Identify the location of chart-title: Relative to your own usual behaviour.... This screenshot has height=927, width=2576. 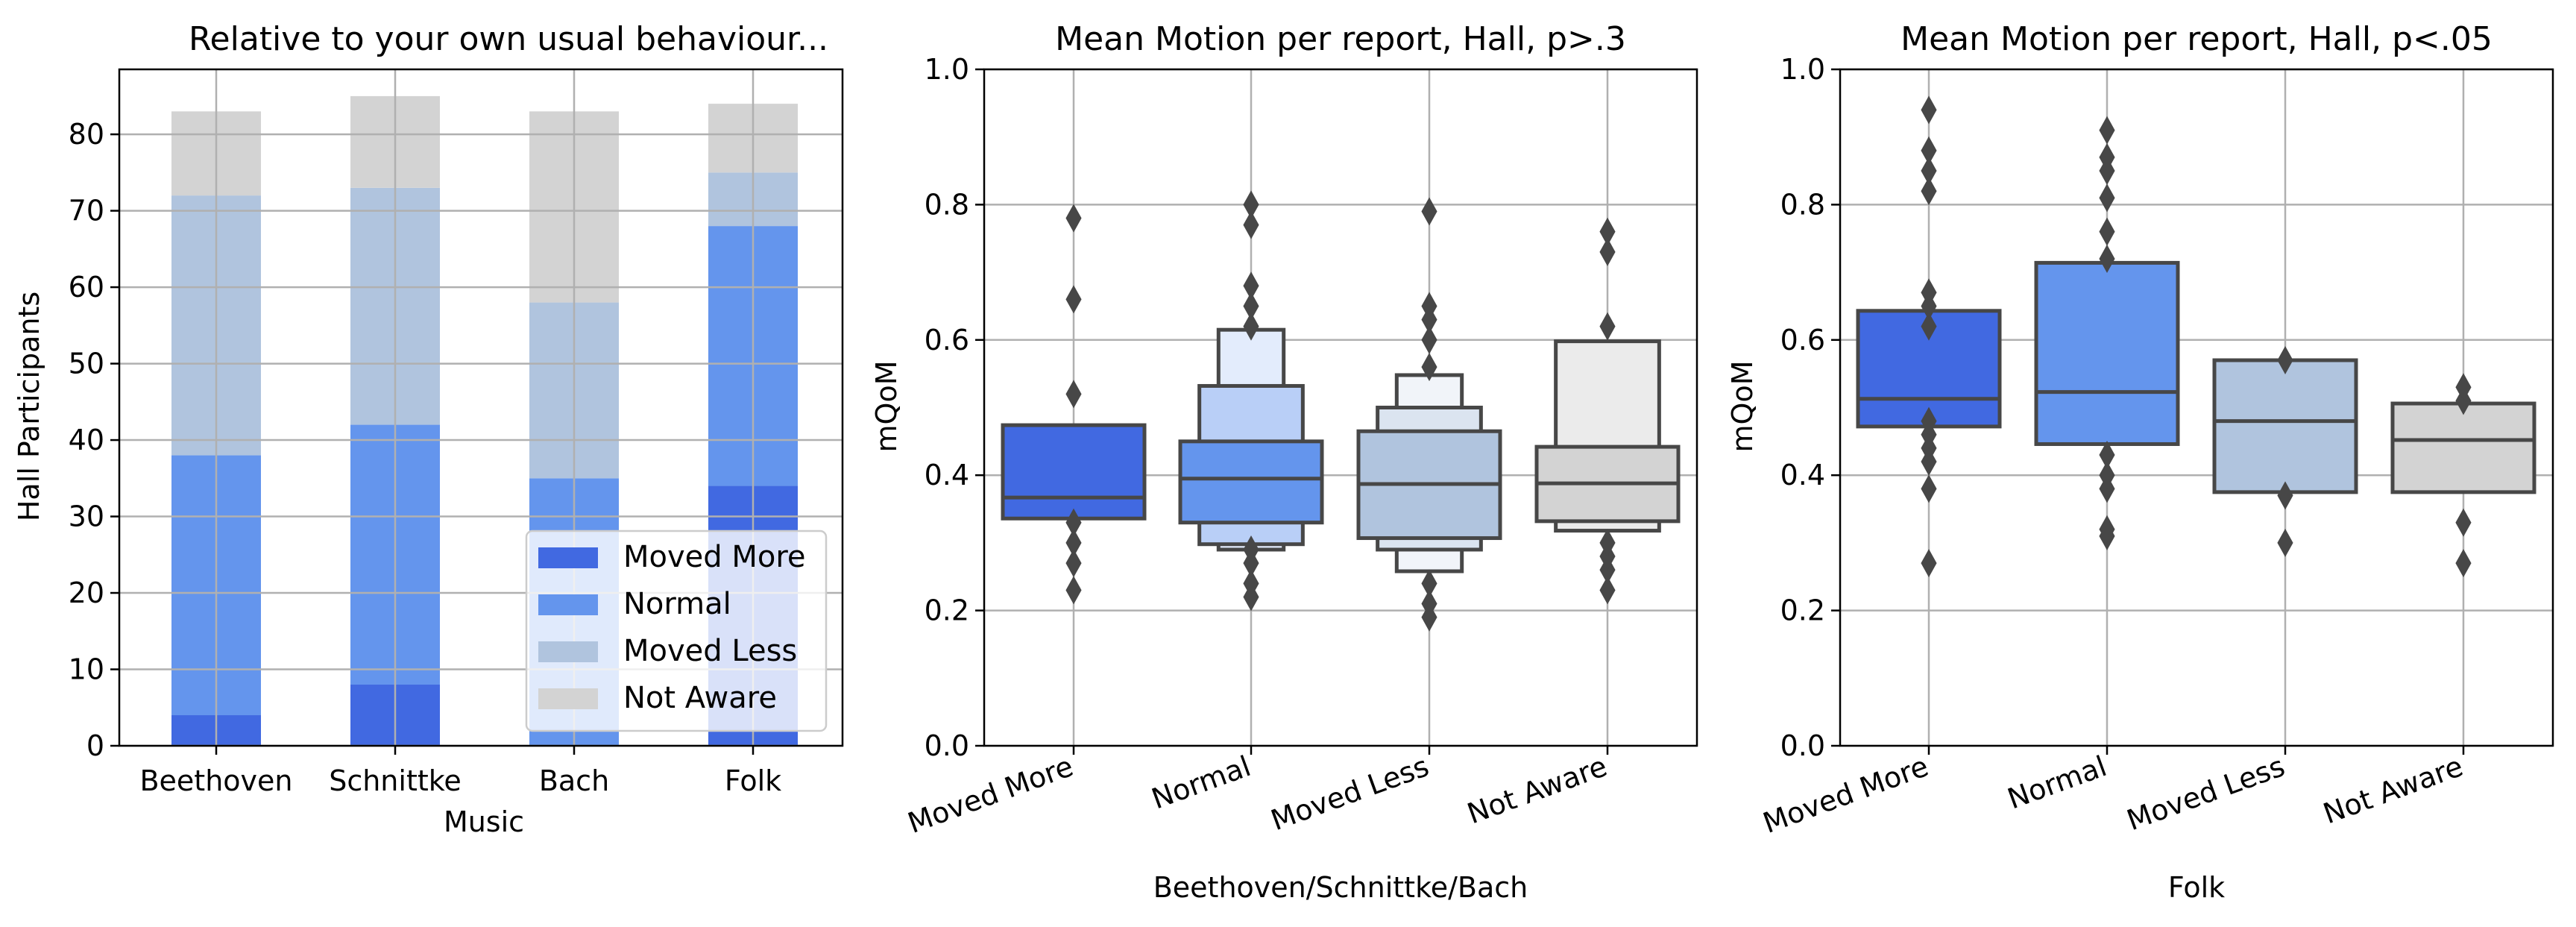
(508, 39).